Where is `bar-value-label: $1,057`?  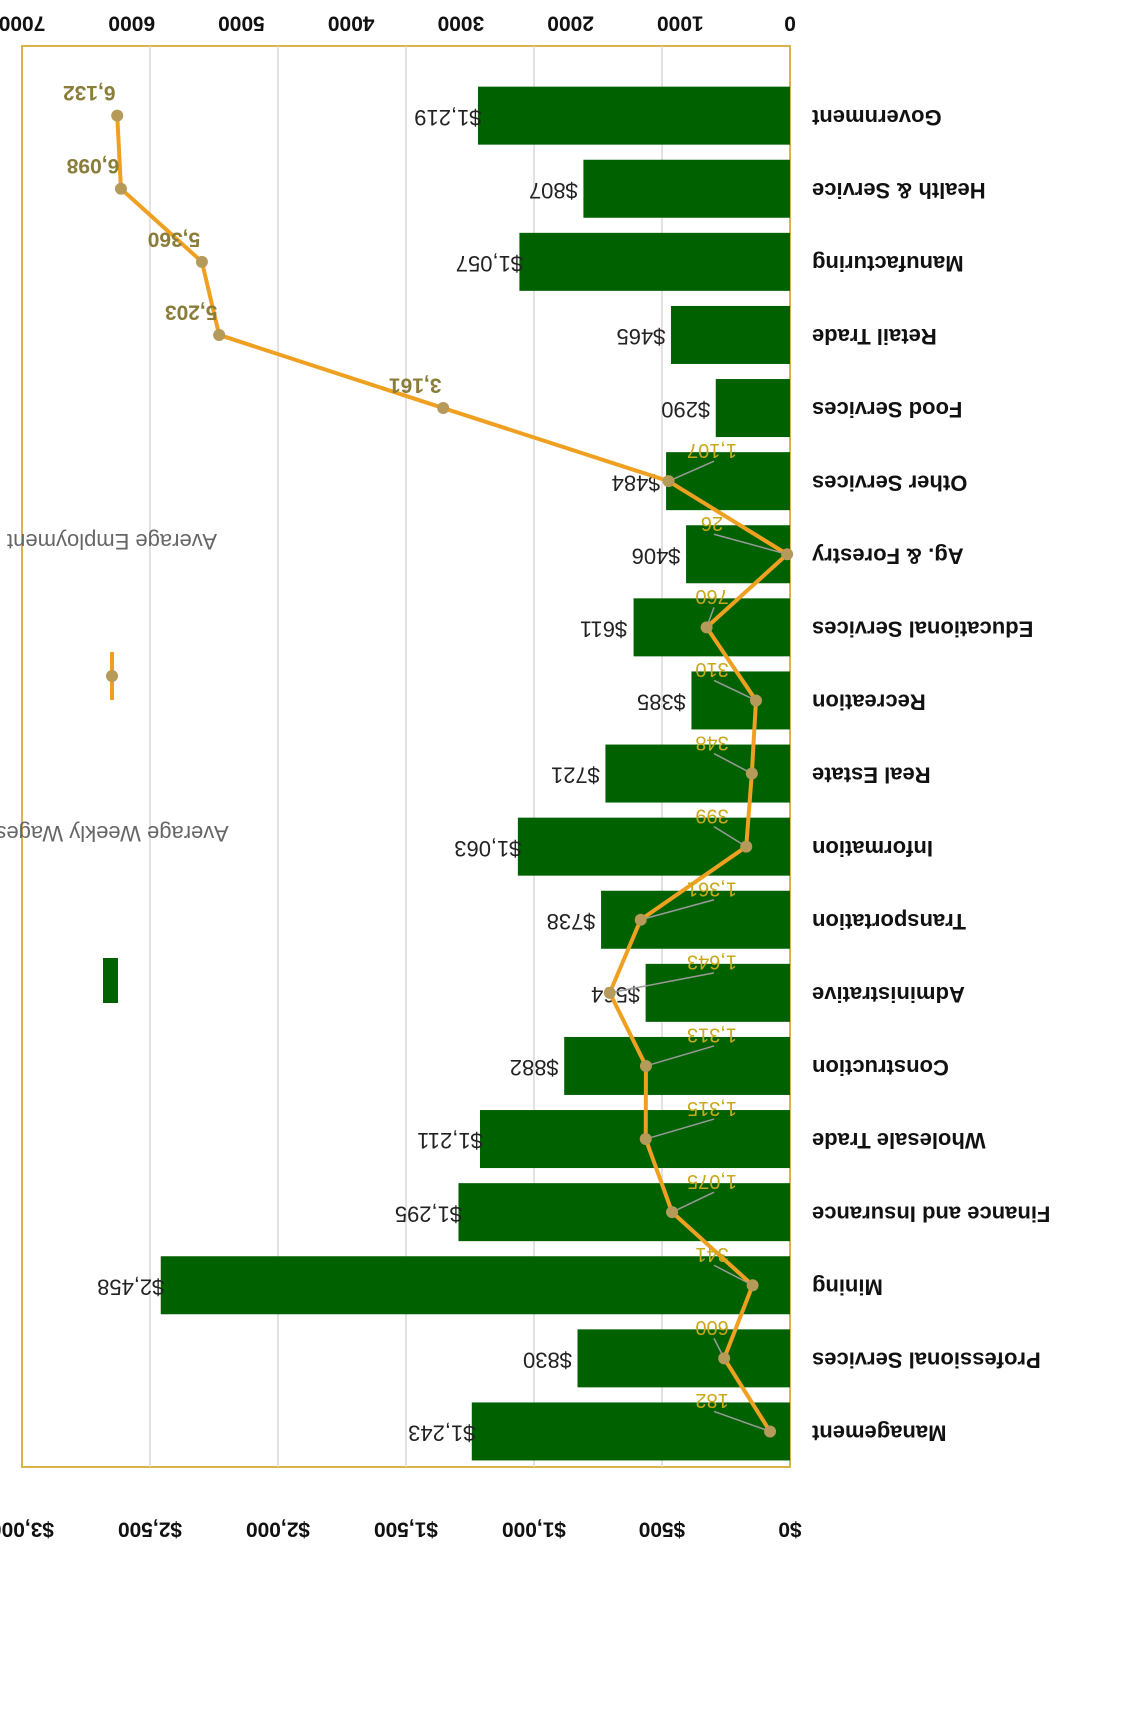 bar-value-label: $1,057 is located at coordinates (489, 263).